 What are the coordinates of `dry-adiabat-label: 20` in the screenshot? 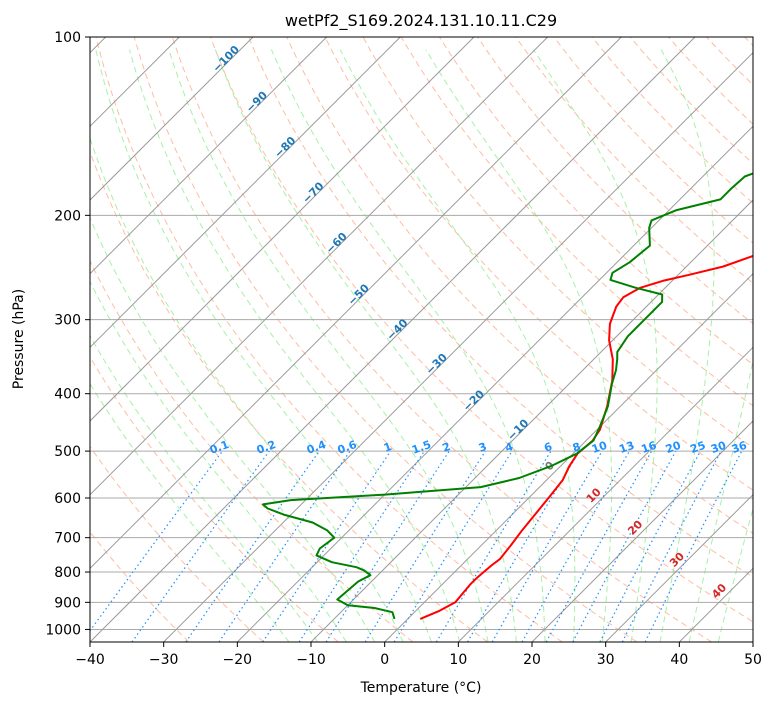 It's located at (635, 527).